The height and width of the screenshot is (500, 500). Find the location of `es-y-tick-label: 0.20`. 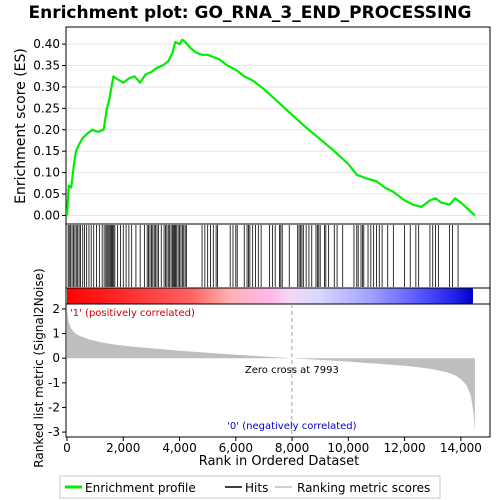

es-y-tick-label: 0.20 is located at coordinates (46, 130).